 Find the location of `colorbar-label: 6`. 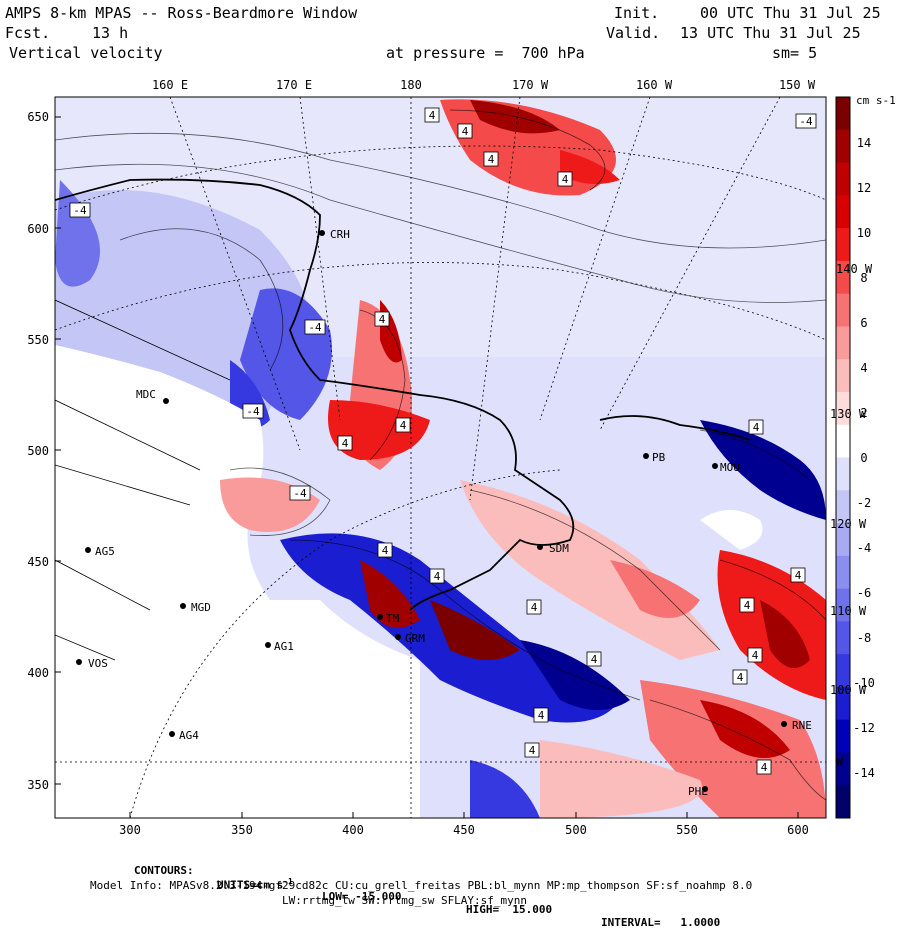

colorbar-label: 6 is located at coordinates (863, 323).